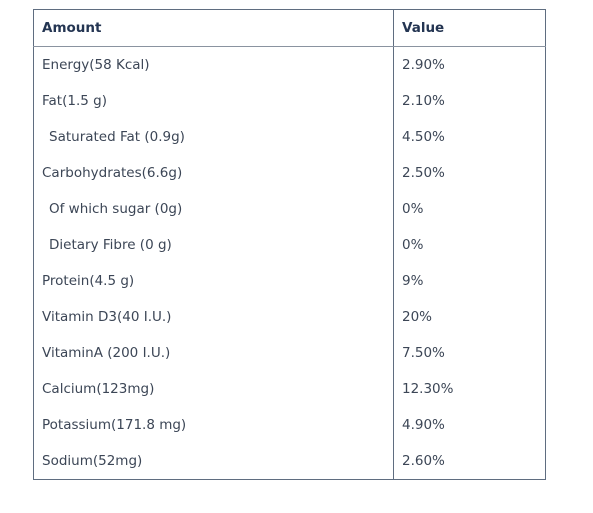 Image resolution: width=593 pixels, height=513 pixels. I want to click on table-row: Saturated Fat (0.9g) 4.50%, so click(289, 137).